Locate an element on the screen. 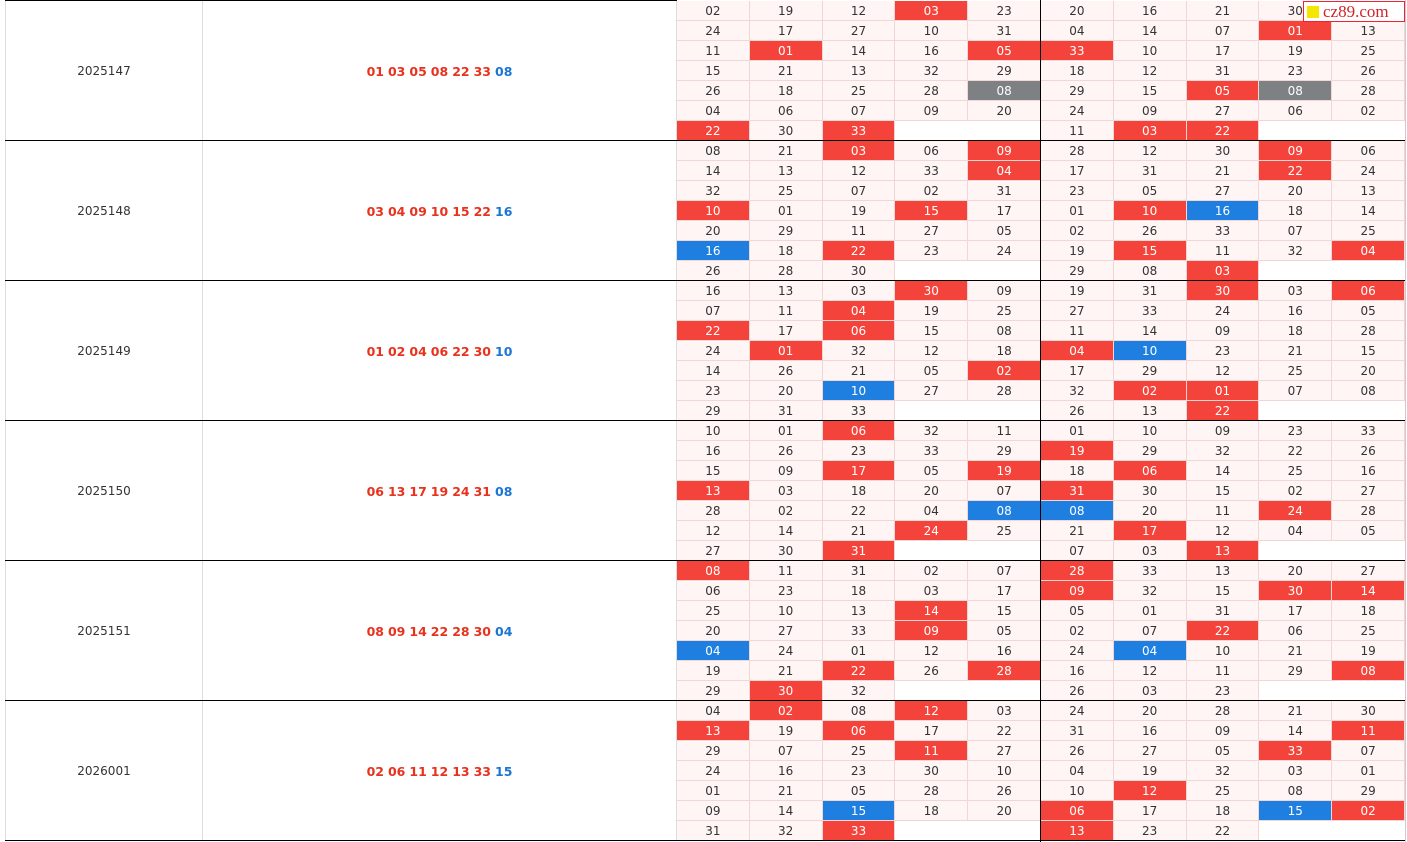 The height and width of the screenshot is (842, 1407). red-number: 04 is located at coordinates (418, 351).